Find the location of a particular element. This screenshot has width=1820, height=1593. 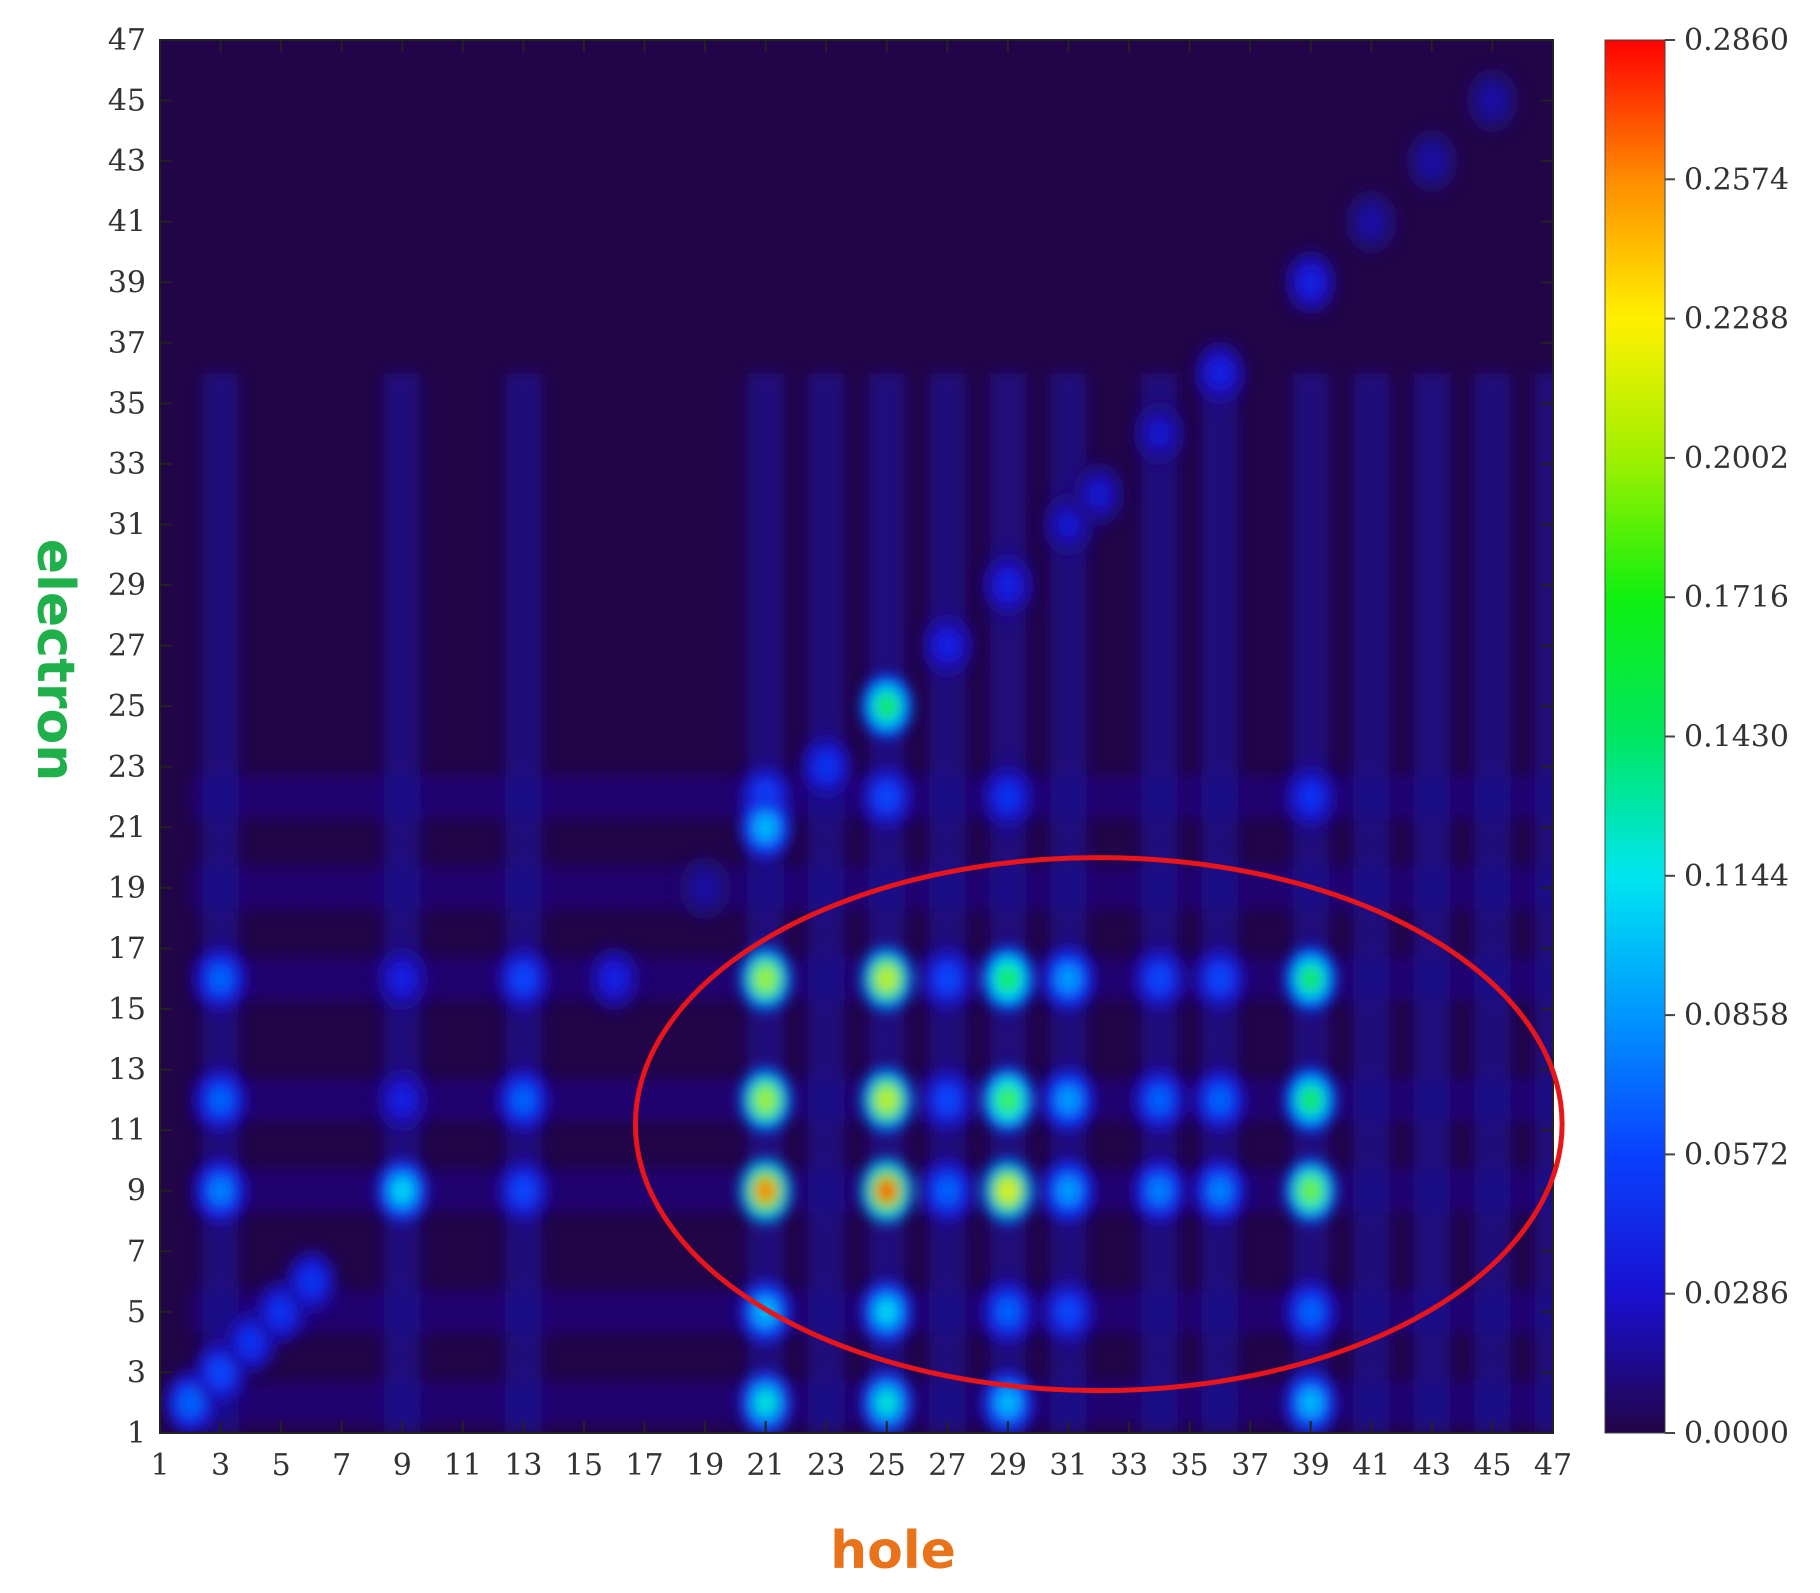

colorbar-label: 0.2002 is located at coordinates (1736, 458).